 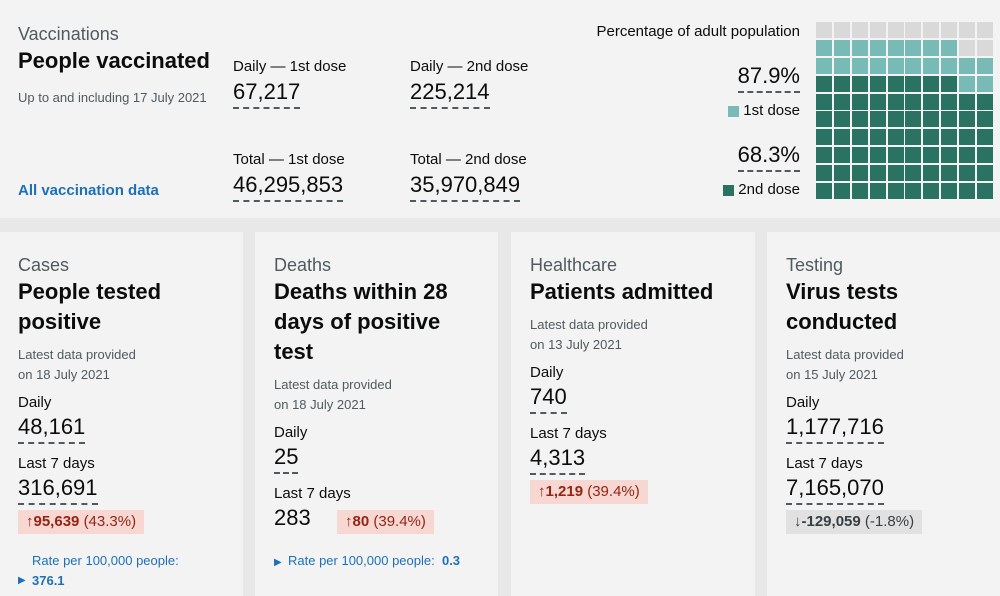 I want to click on rate-value: 376.1, so click(x=48, y=580).